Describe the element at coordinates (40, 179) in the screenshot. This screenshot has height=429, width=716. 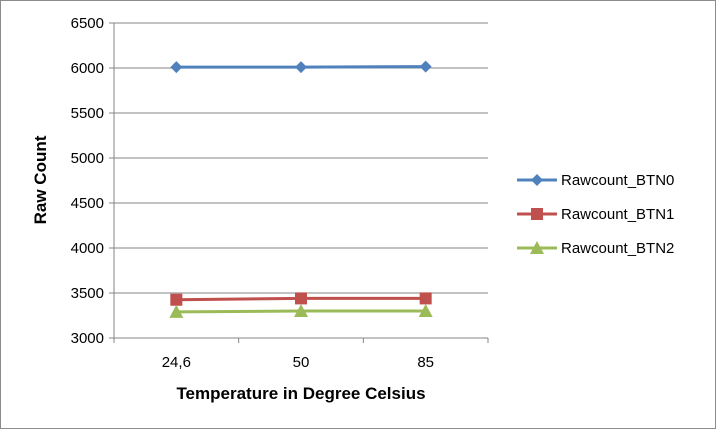
I see `y-axis-title: Raw Count` at that location.